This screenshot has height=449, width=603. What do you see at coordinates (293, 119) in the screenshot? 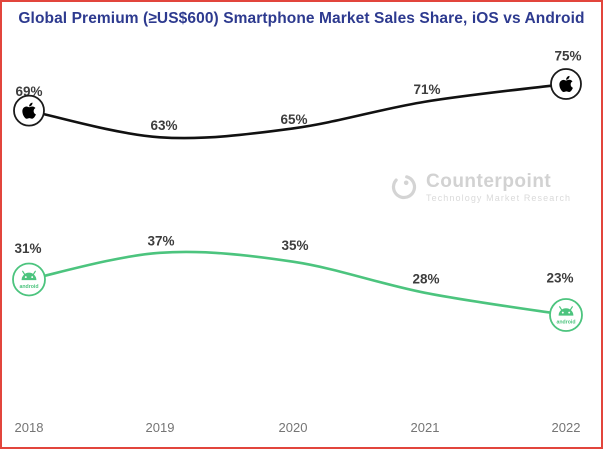
I see `ios-value-label-2020: 65%` at bounding box center [293, 119].